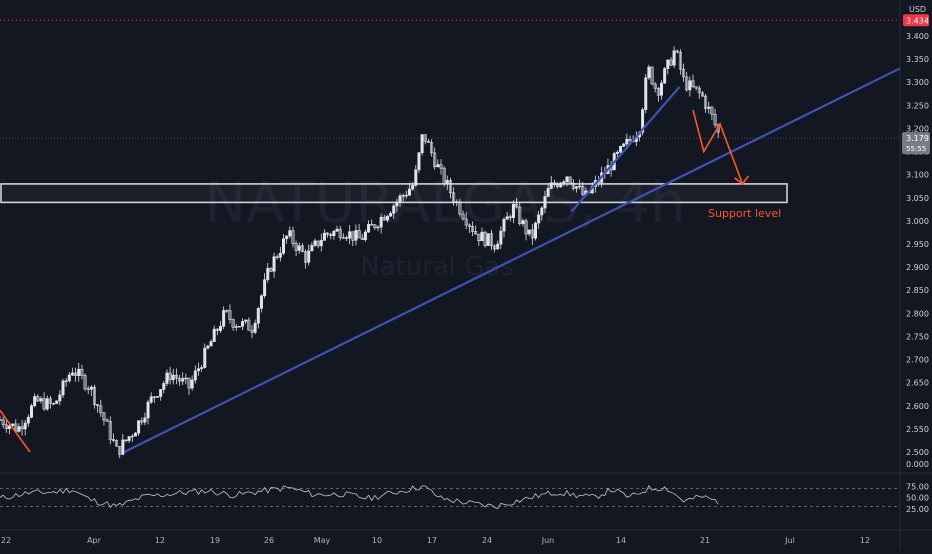 This screenshot has height=554, width=932. I want to click on time-tick-label: 19, so click(215, 540).